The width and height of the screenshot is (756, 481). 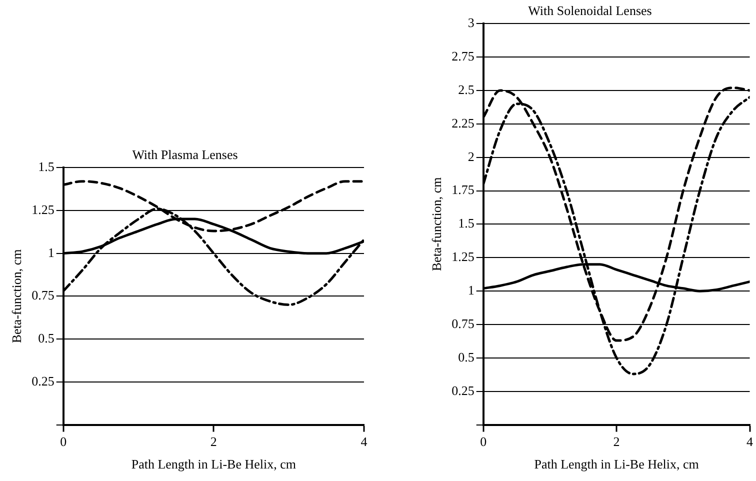 What do you see at coordinates (463, 56) in the screenshot?
I see `y-tick-label: 2.75` at bounding box center [463, 56].